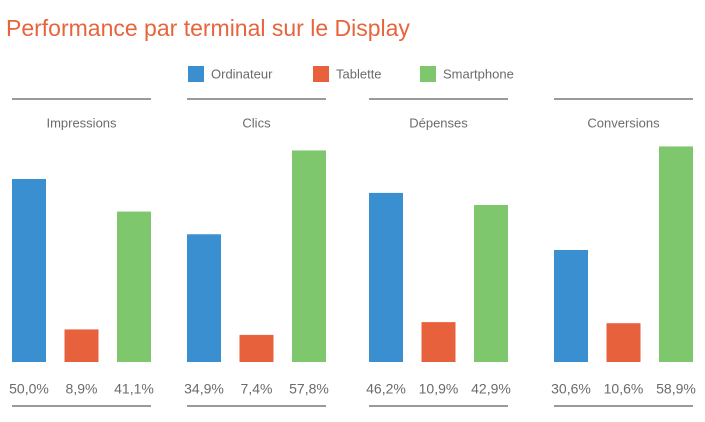 The image size is (705, 422). I want to click on legend-text: Ordinateur, so click(242, 73).